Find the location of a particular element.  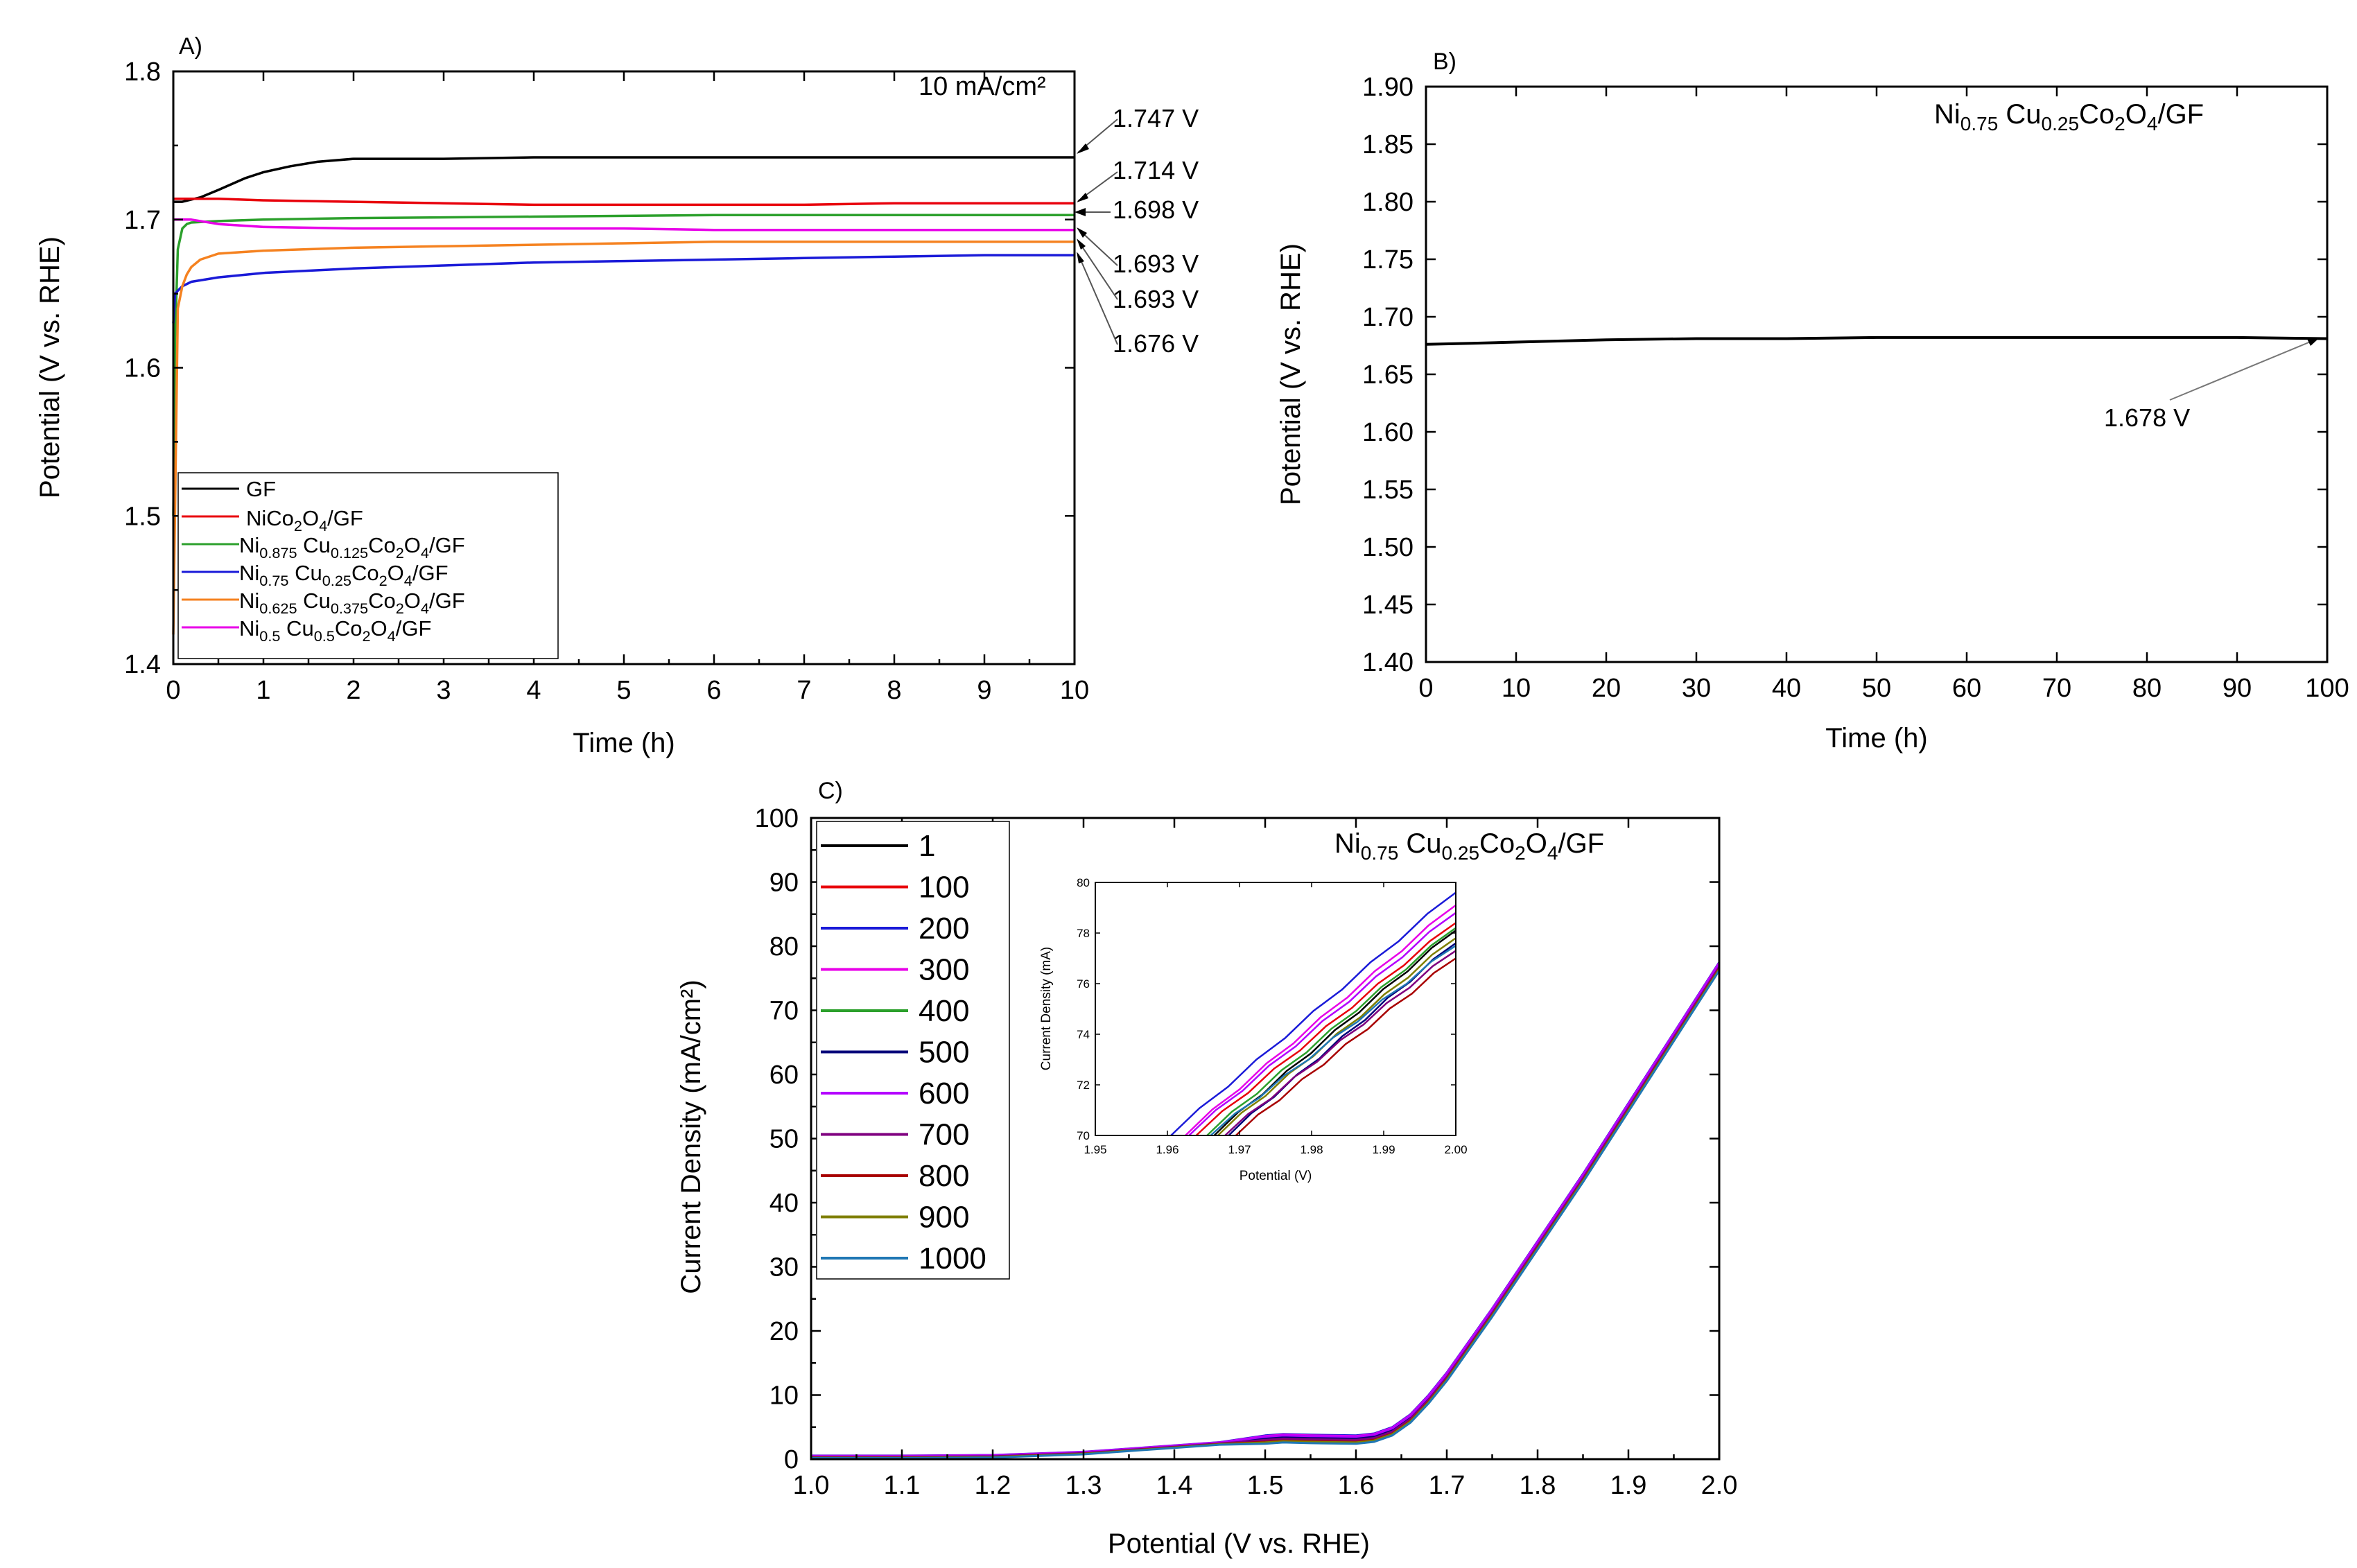

panel-a-xlabel: Time (h) is located at coordinates (624, 743).